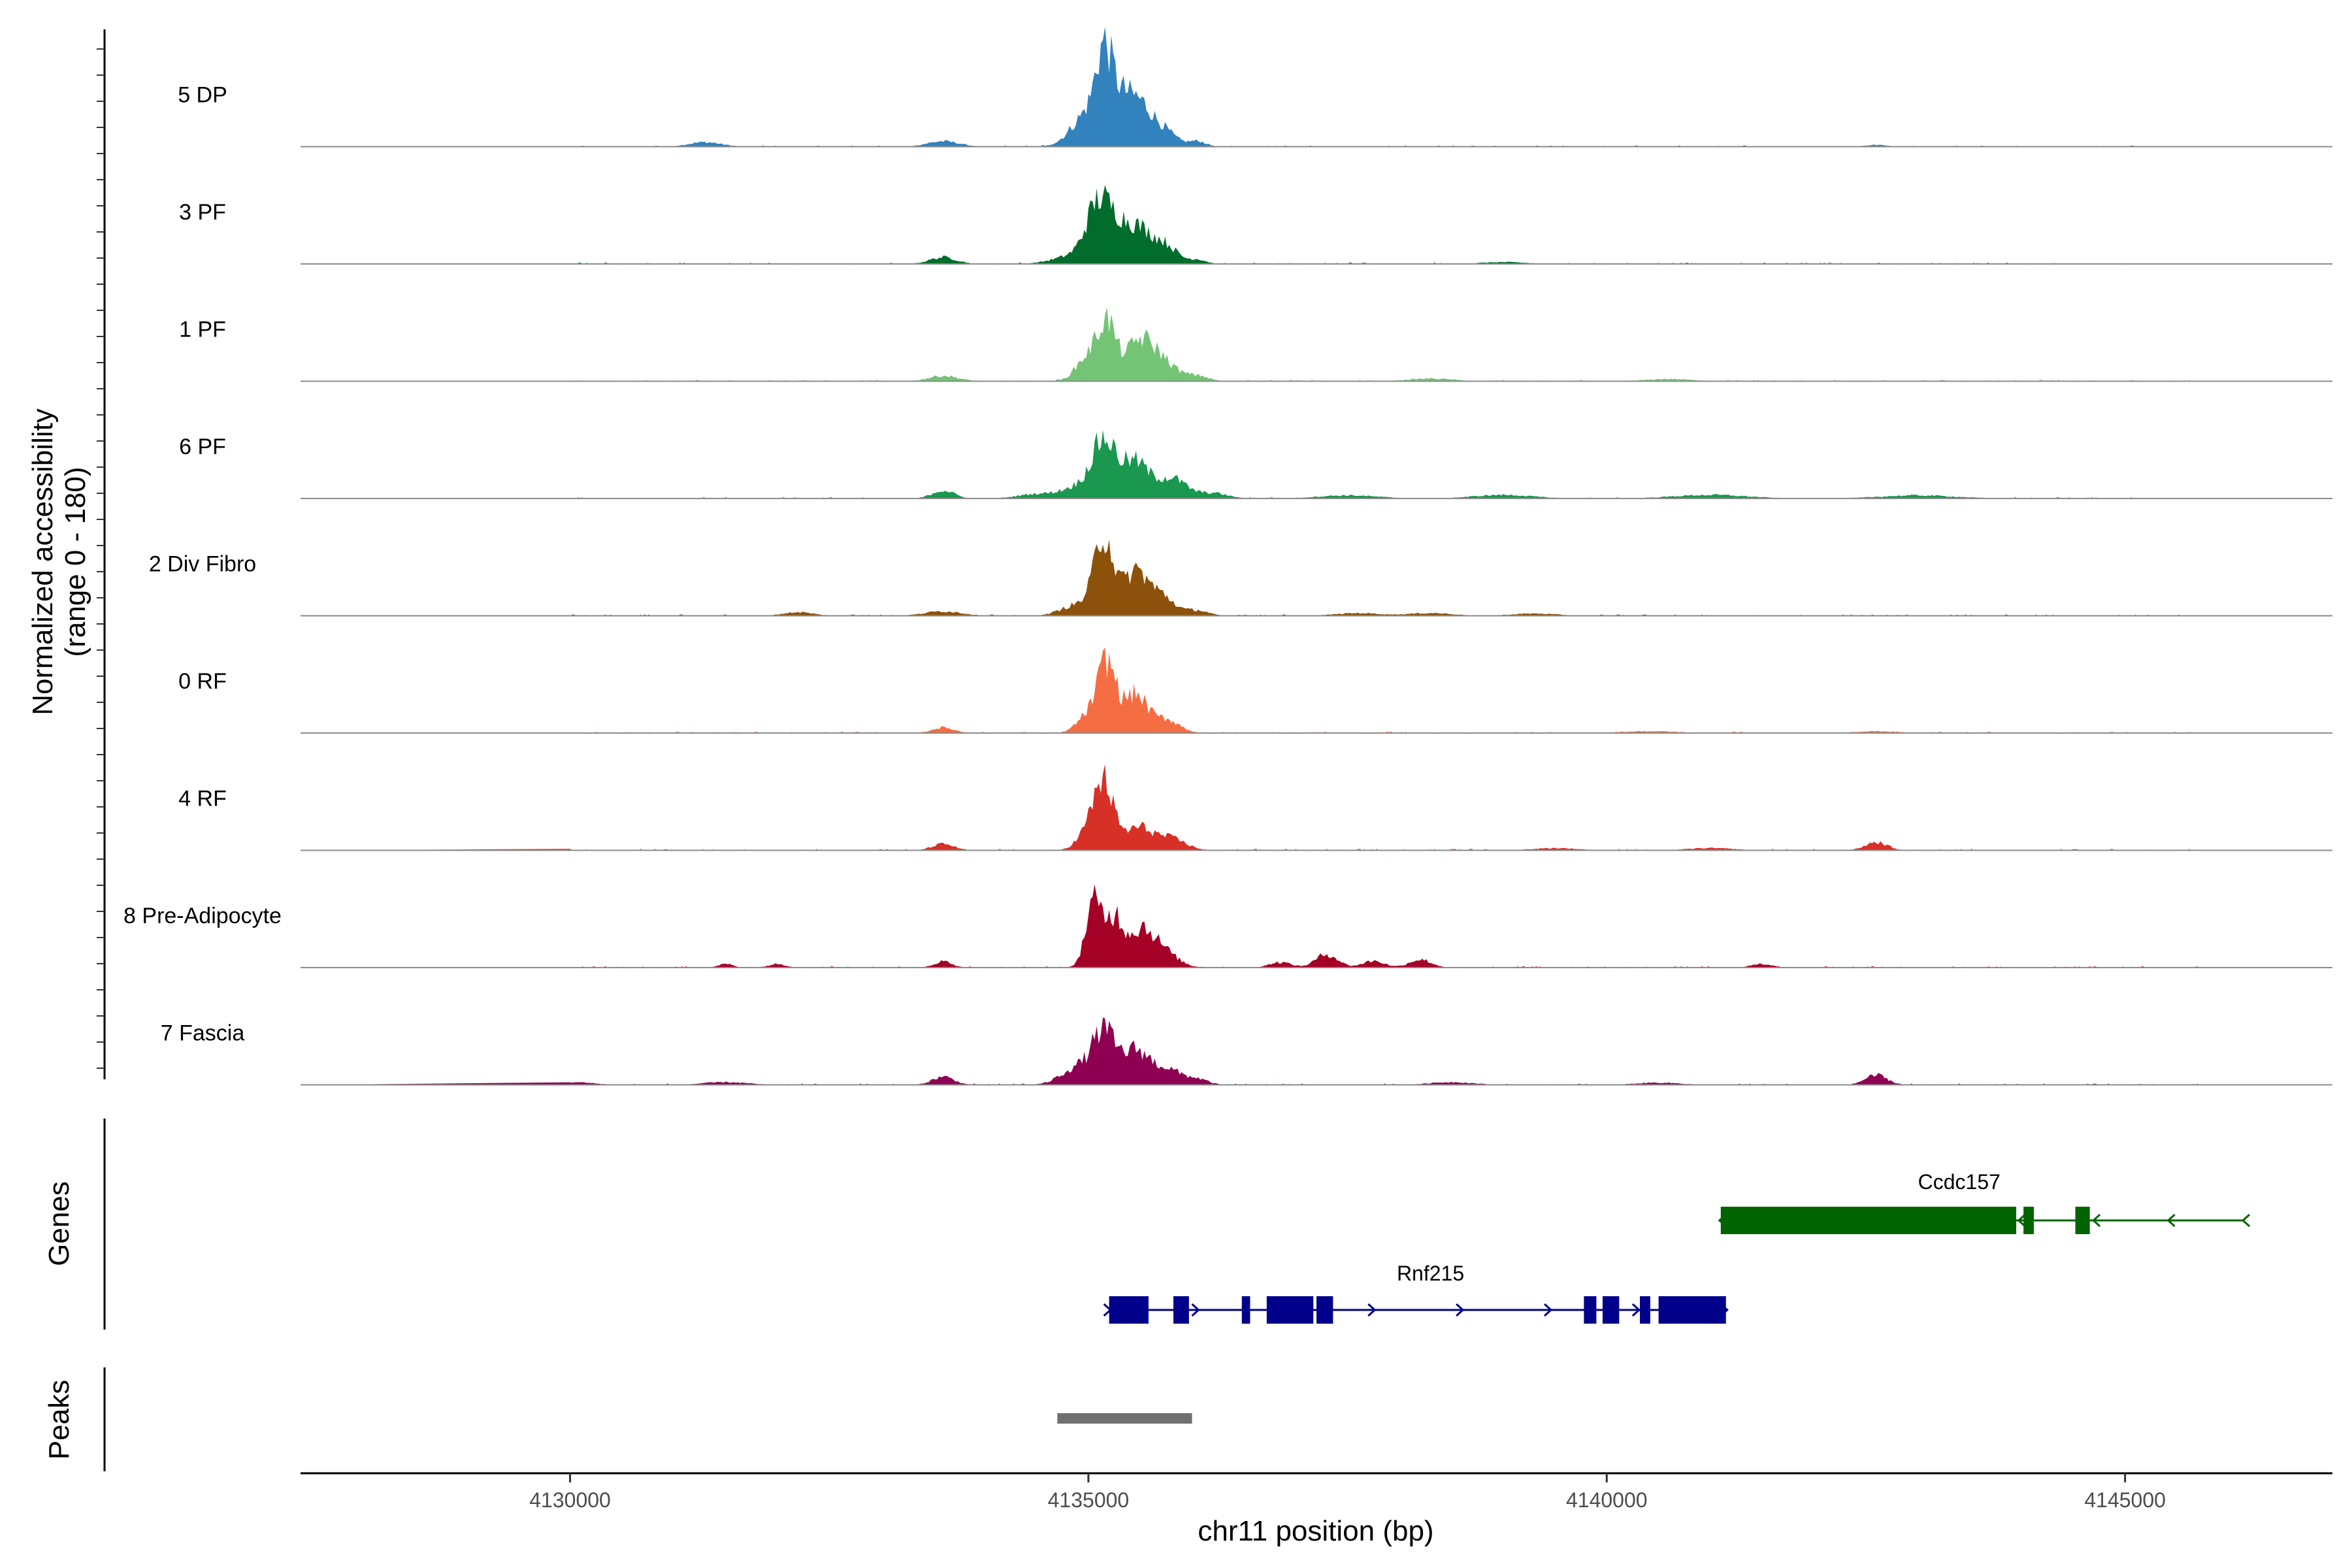 Image resolution: width=2352 pixels, height=1568 pixels. What do you see at coordinates (202, 916) in the screenshot?
I see `track-label: 8 Pre-Adipocyte` at bounding box center [202, 916].